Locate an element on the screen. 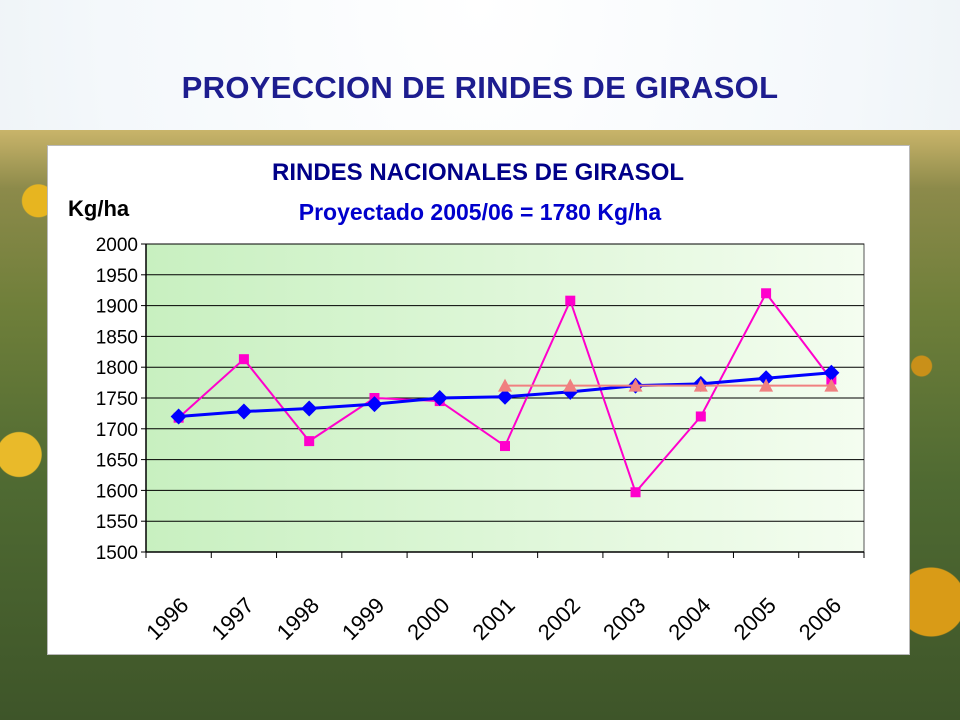 The height and width of the screenshot is (720, 960). chart-title: RINDES NACIONALES DE GIRASOL is located at coordinates (478, 172).